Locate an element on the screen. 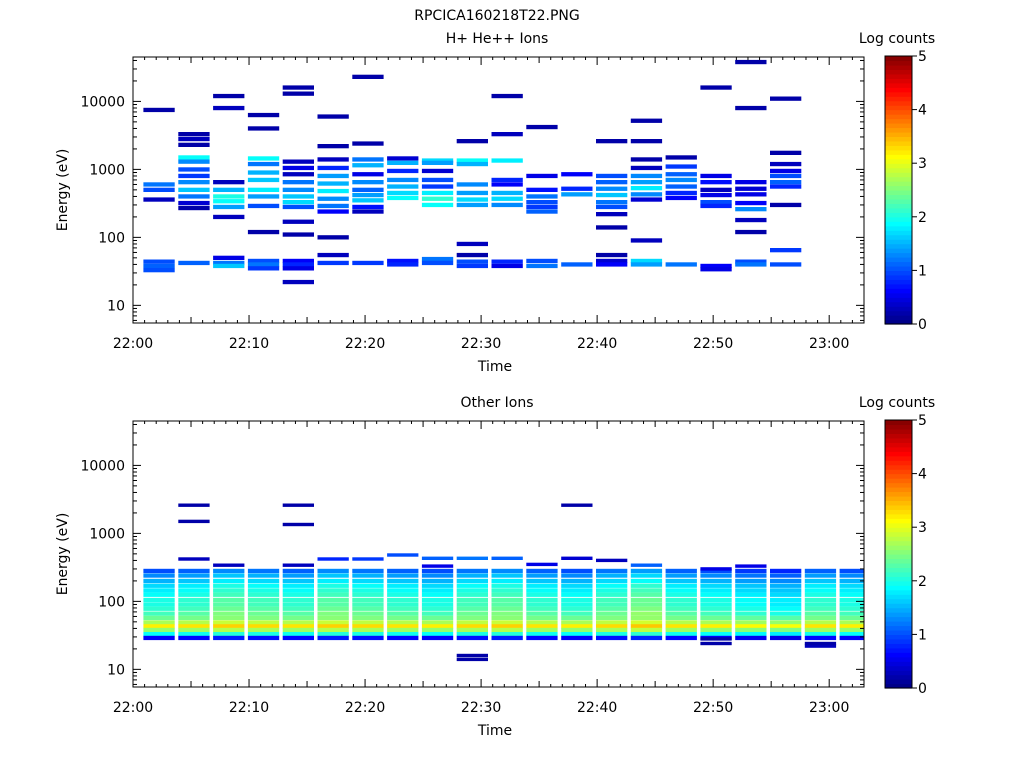 The image size is (1024, 768). y-tick-label: 100 is located at coordinates (111, 238).